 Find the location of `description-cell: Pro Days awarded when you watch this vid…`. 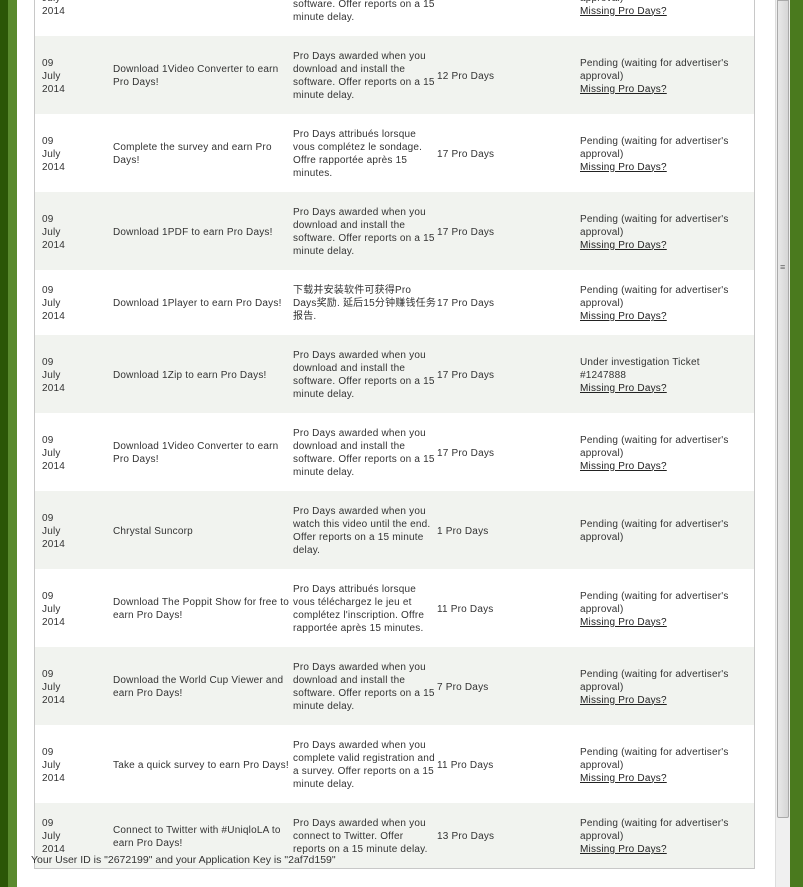

description-cell: Pro Days awarded when you watch this vid… is located at coordinates (365, 530).